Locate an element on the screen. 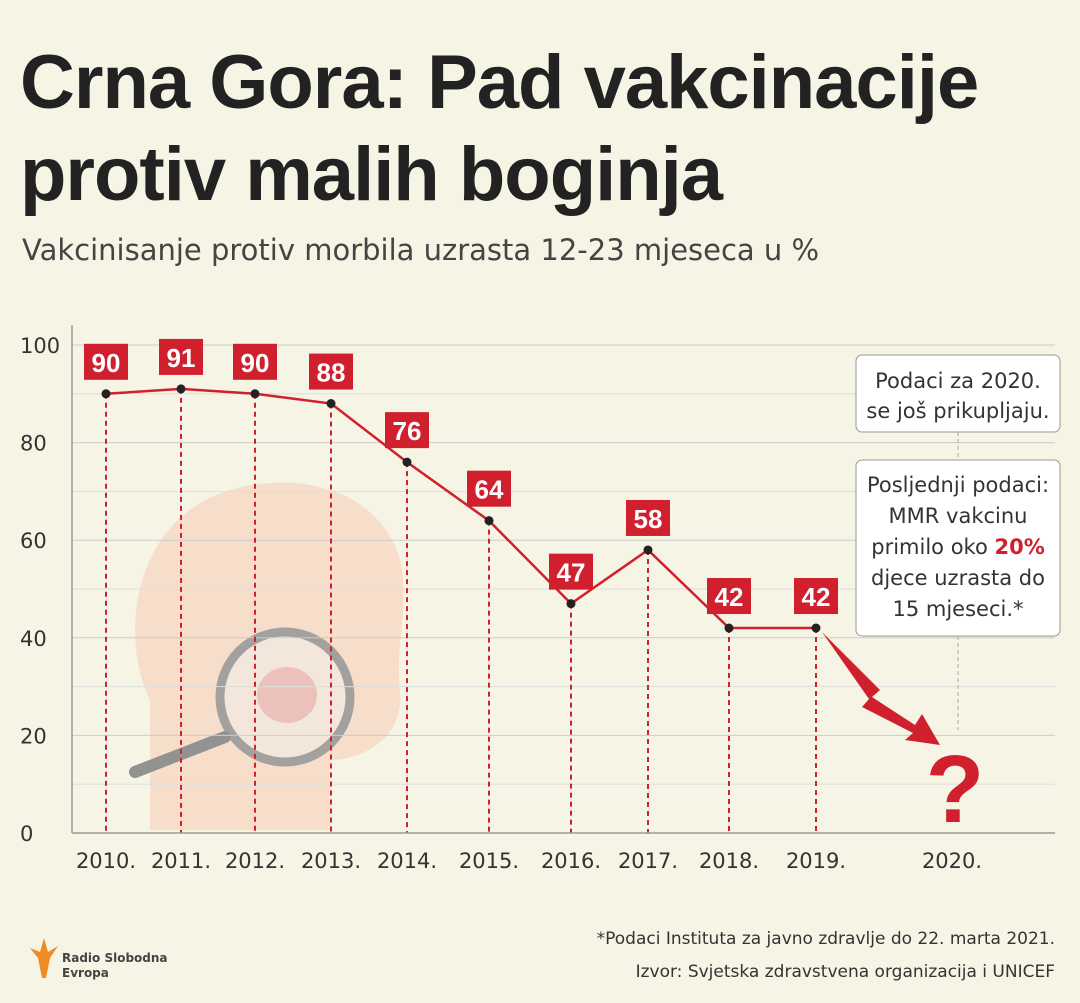 Image resolution: width=1080 pixels, height=1003 pixels. x-tick-label: 2016. is located at coordinates (571, 861).